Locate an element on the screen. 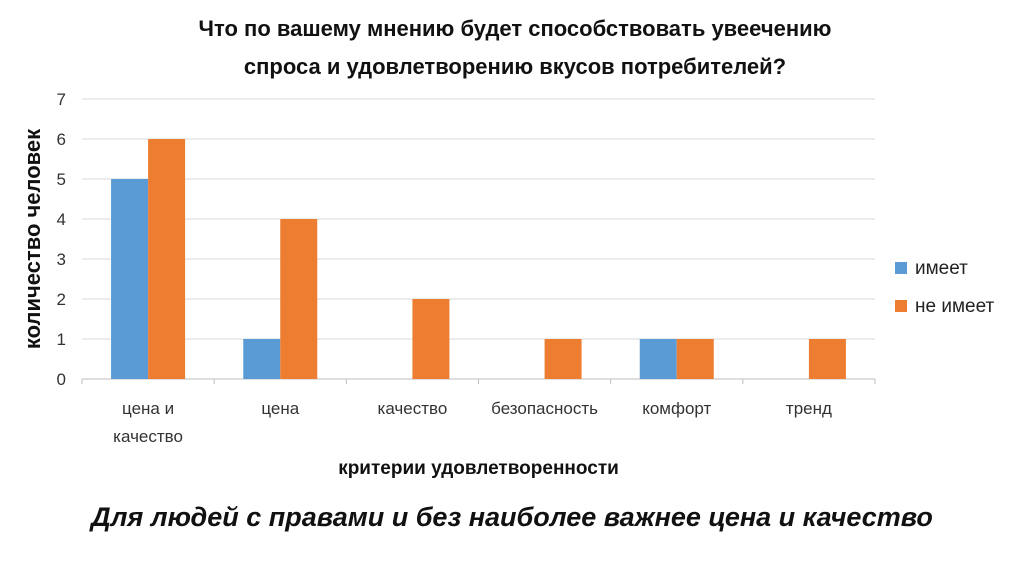 Image resolution: width=1024 pixels, height=574 pixels. y-axis-title: количество человек is located at coordinates (32, 238).